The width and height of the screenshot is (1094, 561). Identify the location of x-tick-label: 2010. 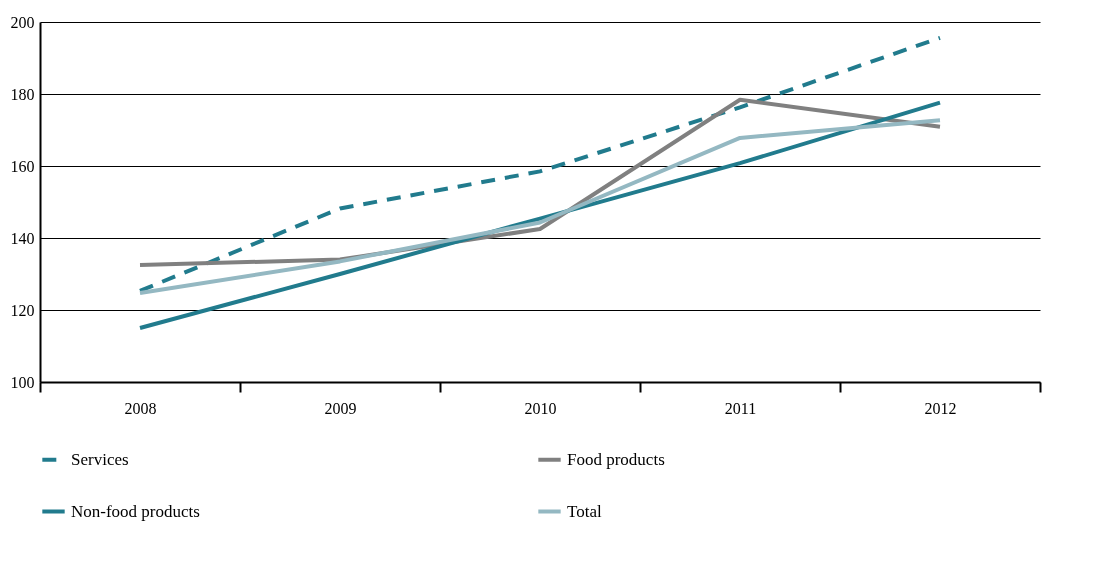
(540, 408).